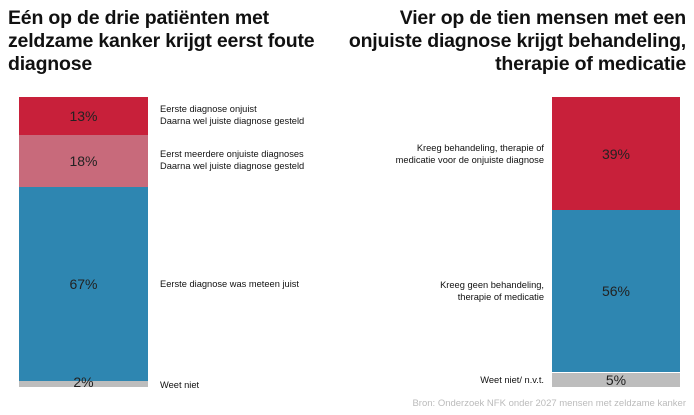 The height and width of the screenshot is (415, 694). I want to click on data-label: 2%, so click(83, 382).